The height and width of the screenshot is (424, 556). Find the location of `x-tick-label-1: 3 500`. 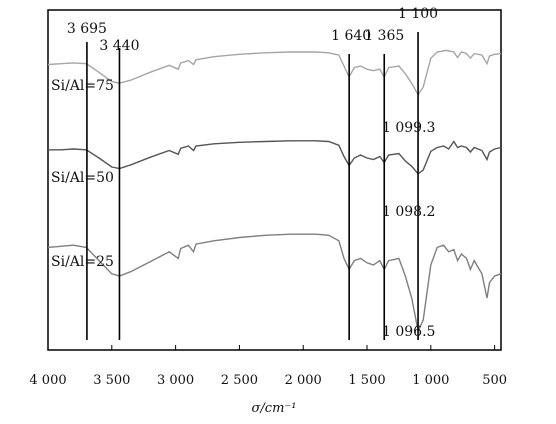

x-tick-label-1: 3 500 is located at coordinates (111, 380).